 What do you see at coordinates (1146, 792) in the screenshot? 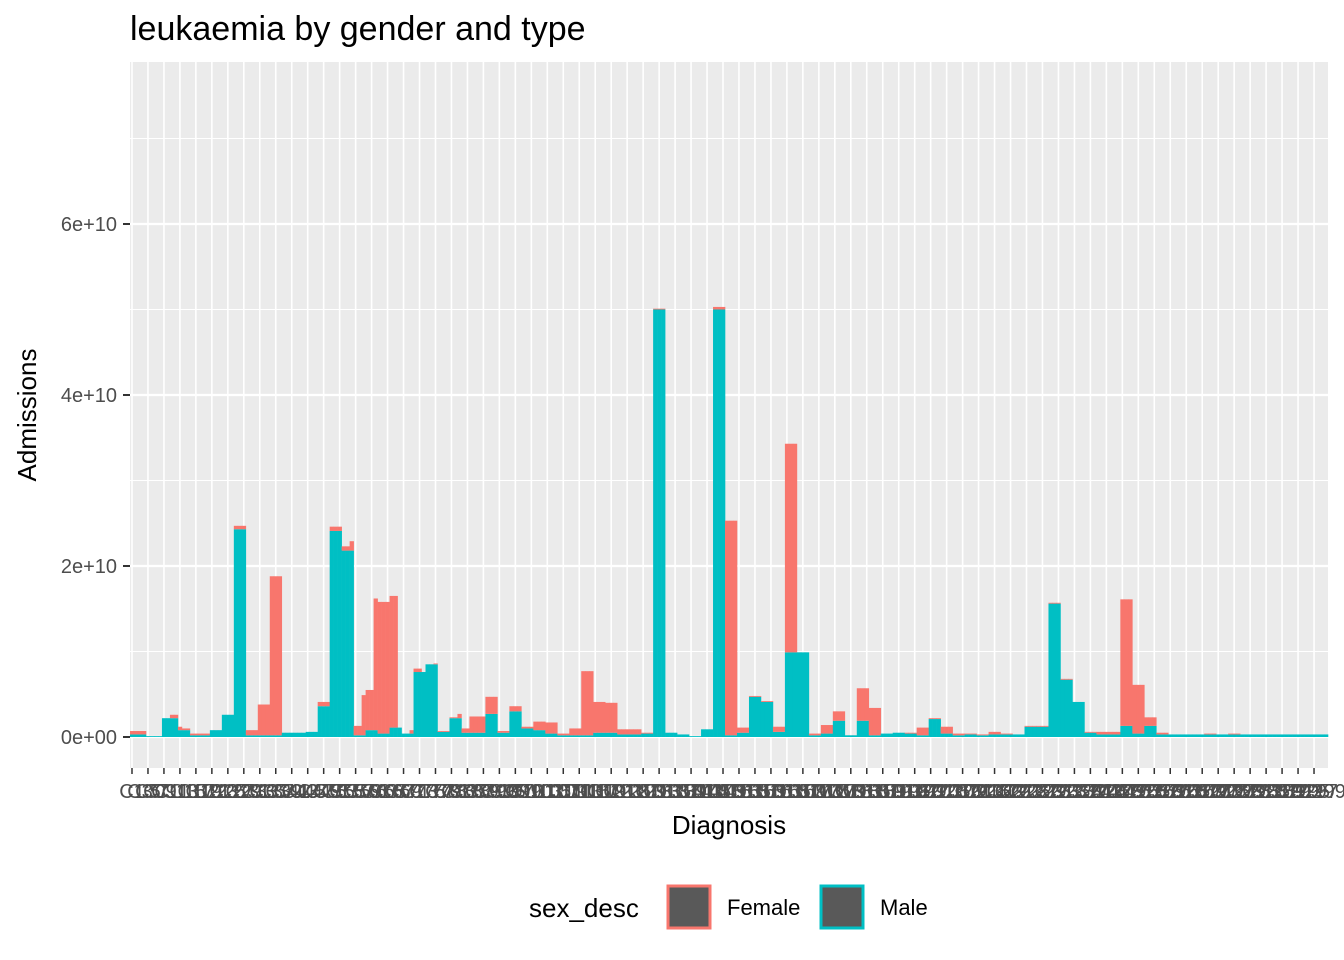
I see `x-tick-label: C255` at bounding box center [1146, 792].